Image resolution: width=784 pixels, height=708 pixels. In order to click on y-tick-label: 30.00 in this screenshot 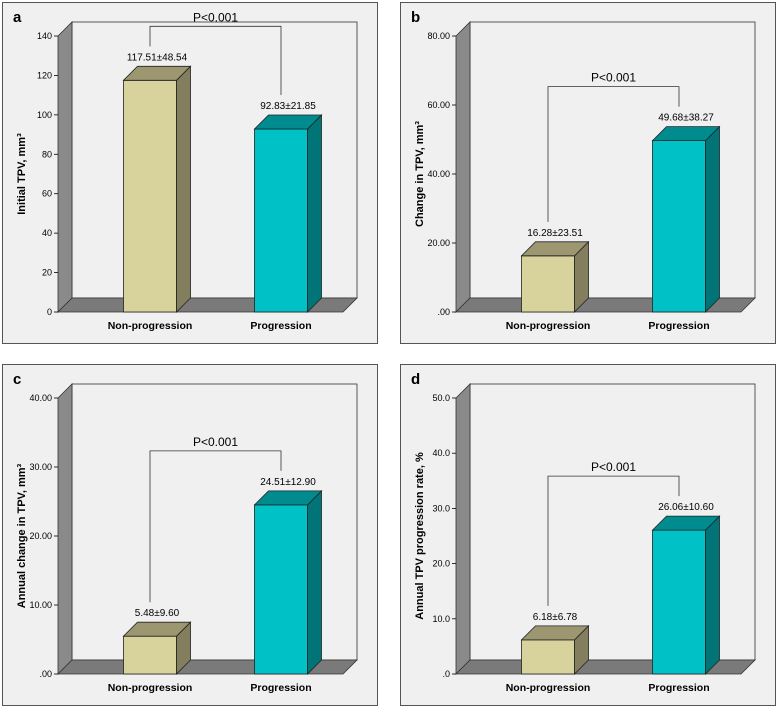, I will do `click(40, 467)`.